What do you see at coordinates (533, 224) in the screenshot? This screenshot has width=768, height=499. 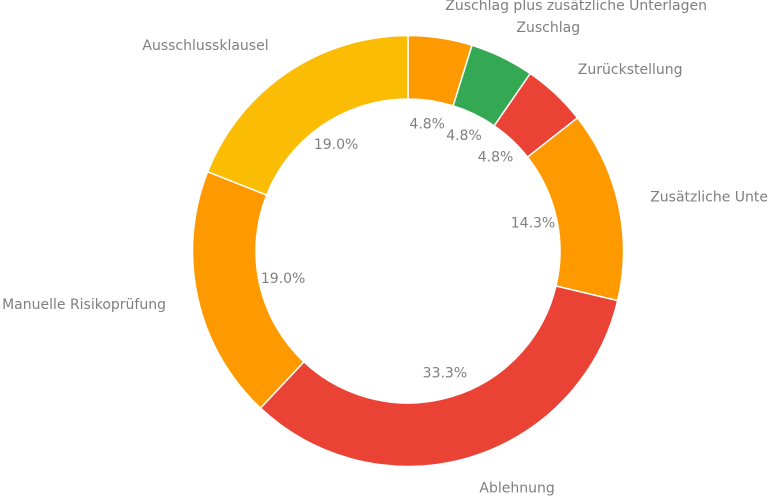 I see `pct-label-zusaetzliche-unterlagen: 14.3%` at bounding box center [533, 224].